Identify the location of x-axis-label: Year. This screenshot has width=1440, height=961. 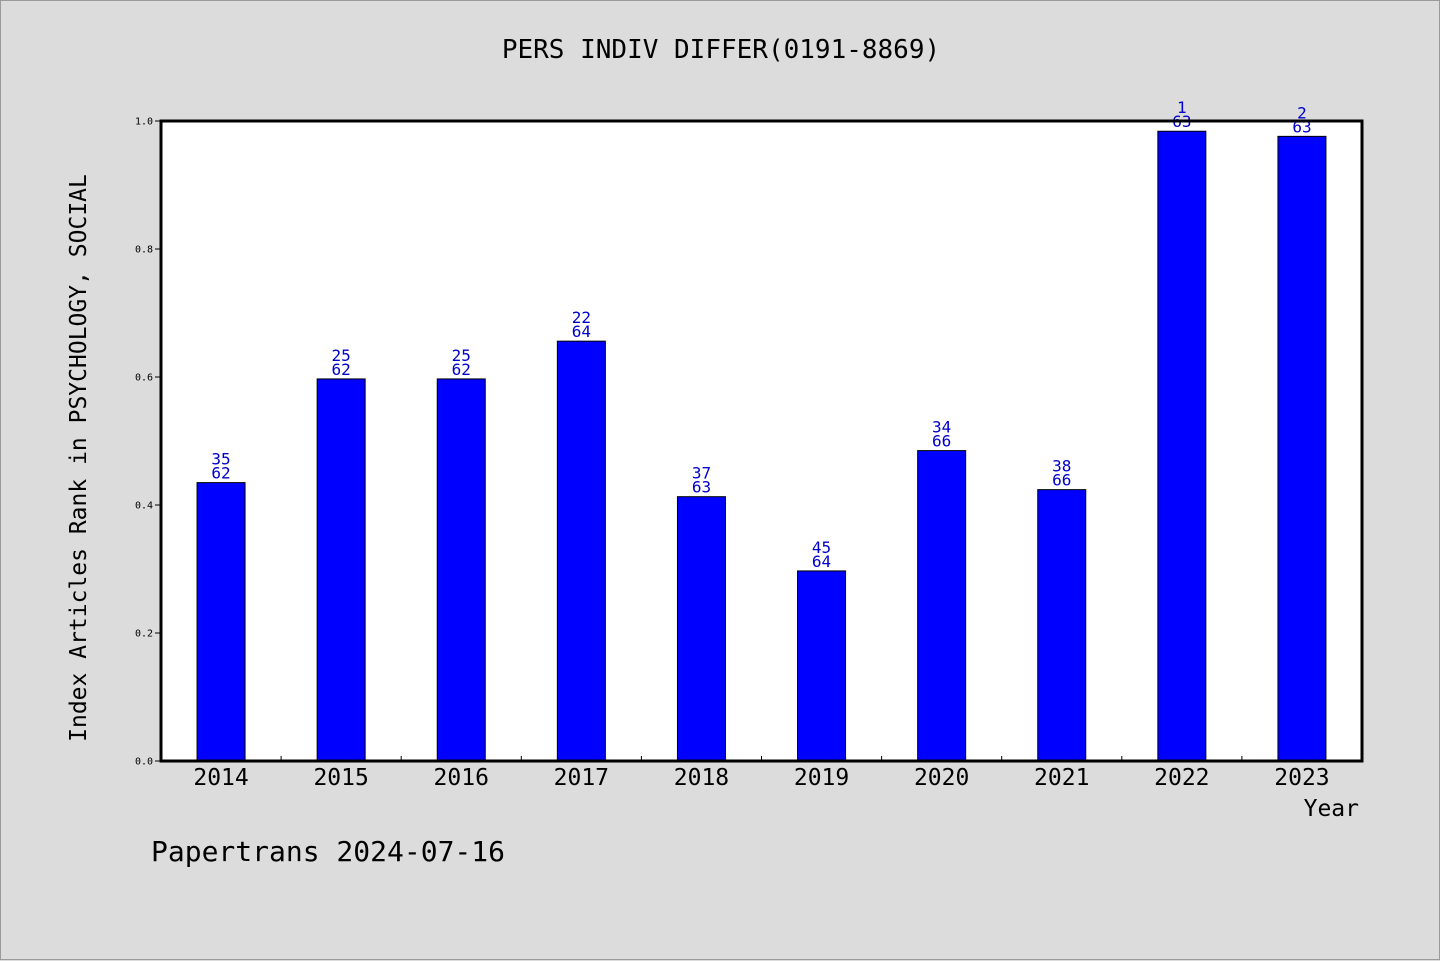
(1331, 809).